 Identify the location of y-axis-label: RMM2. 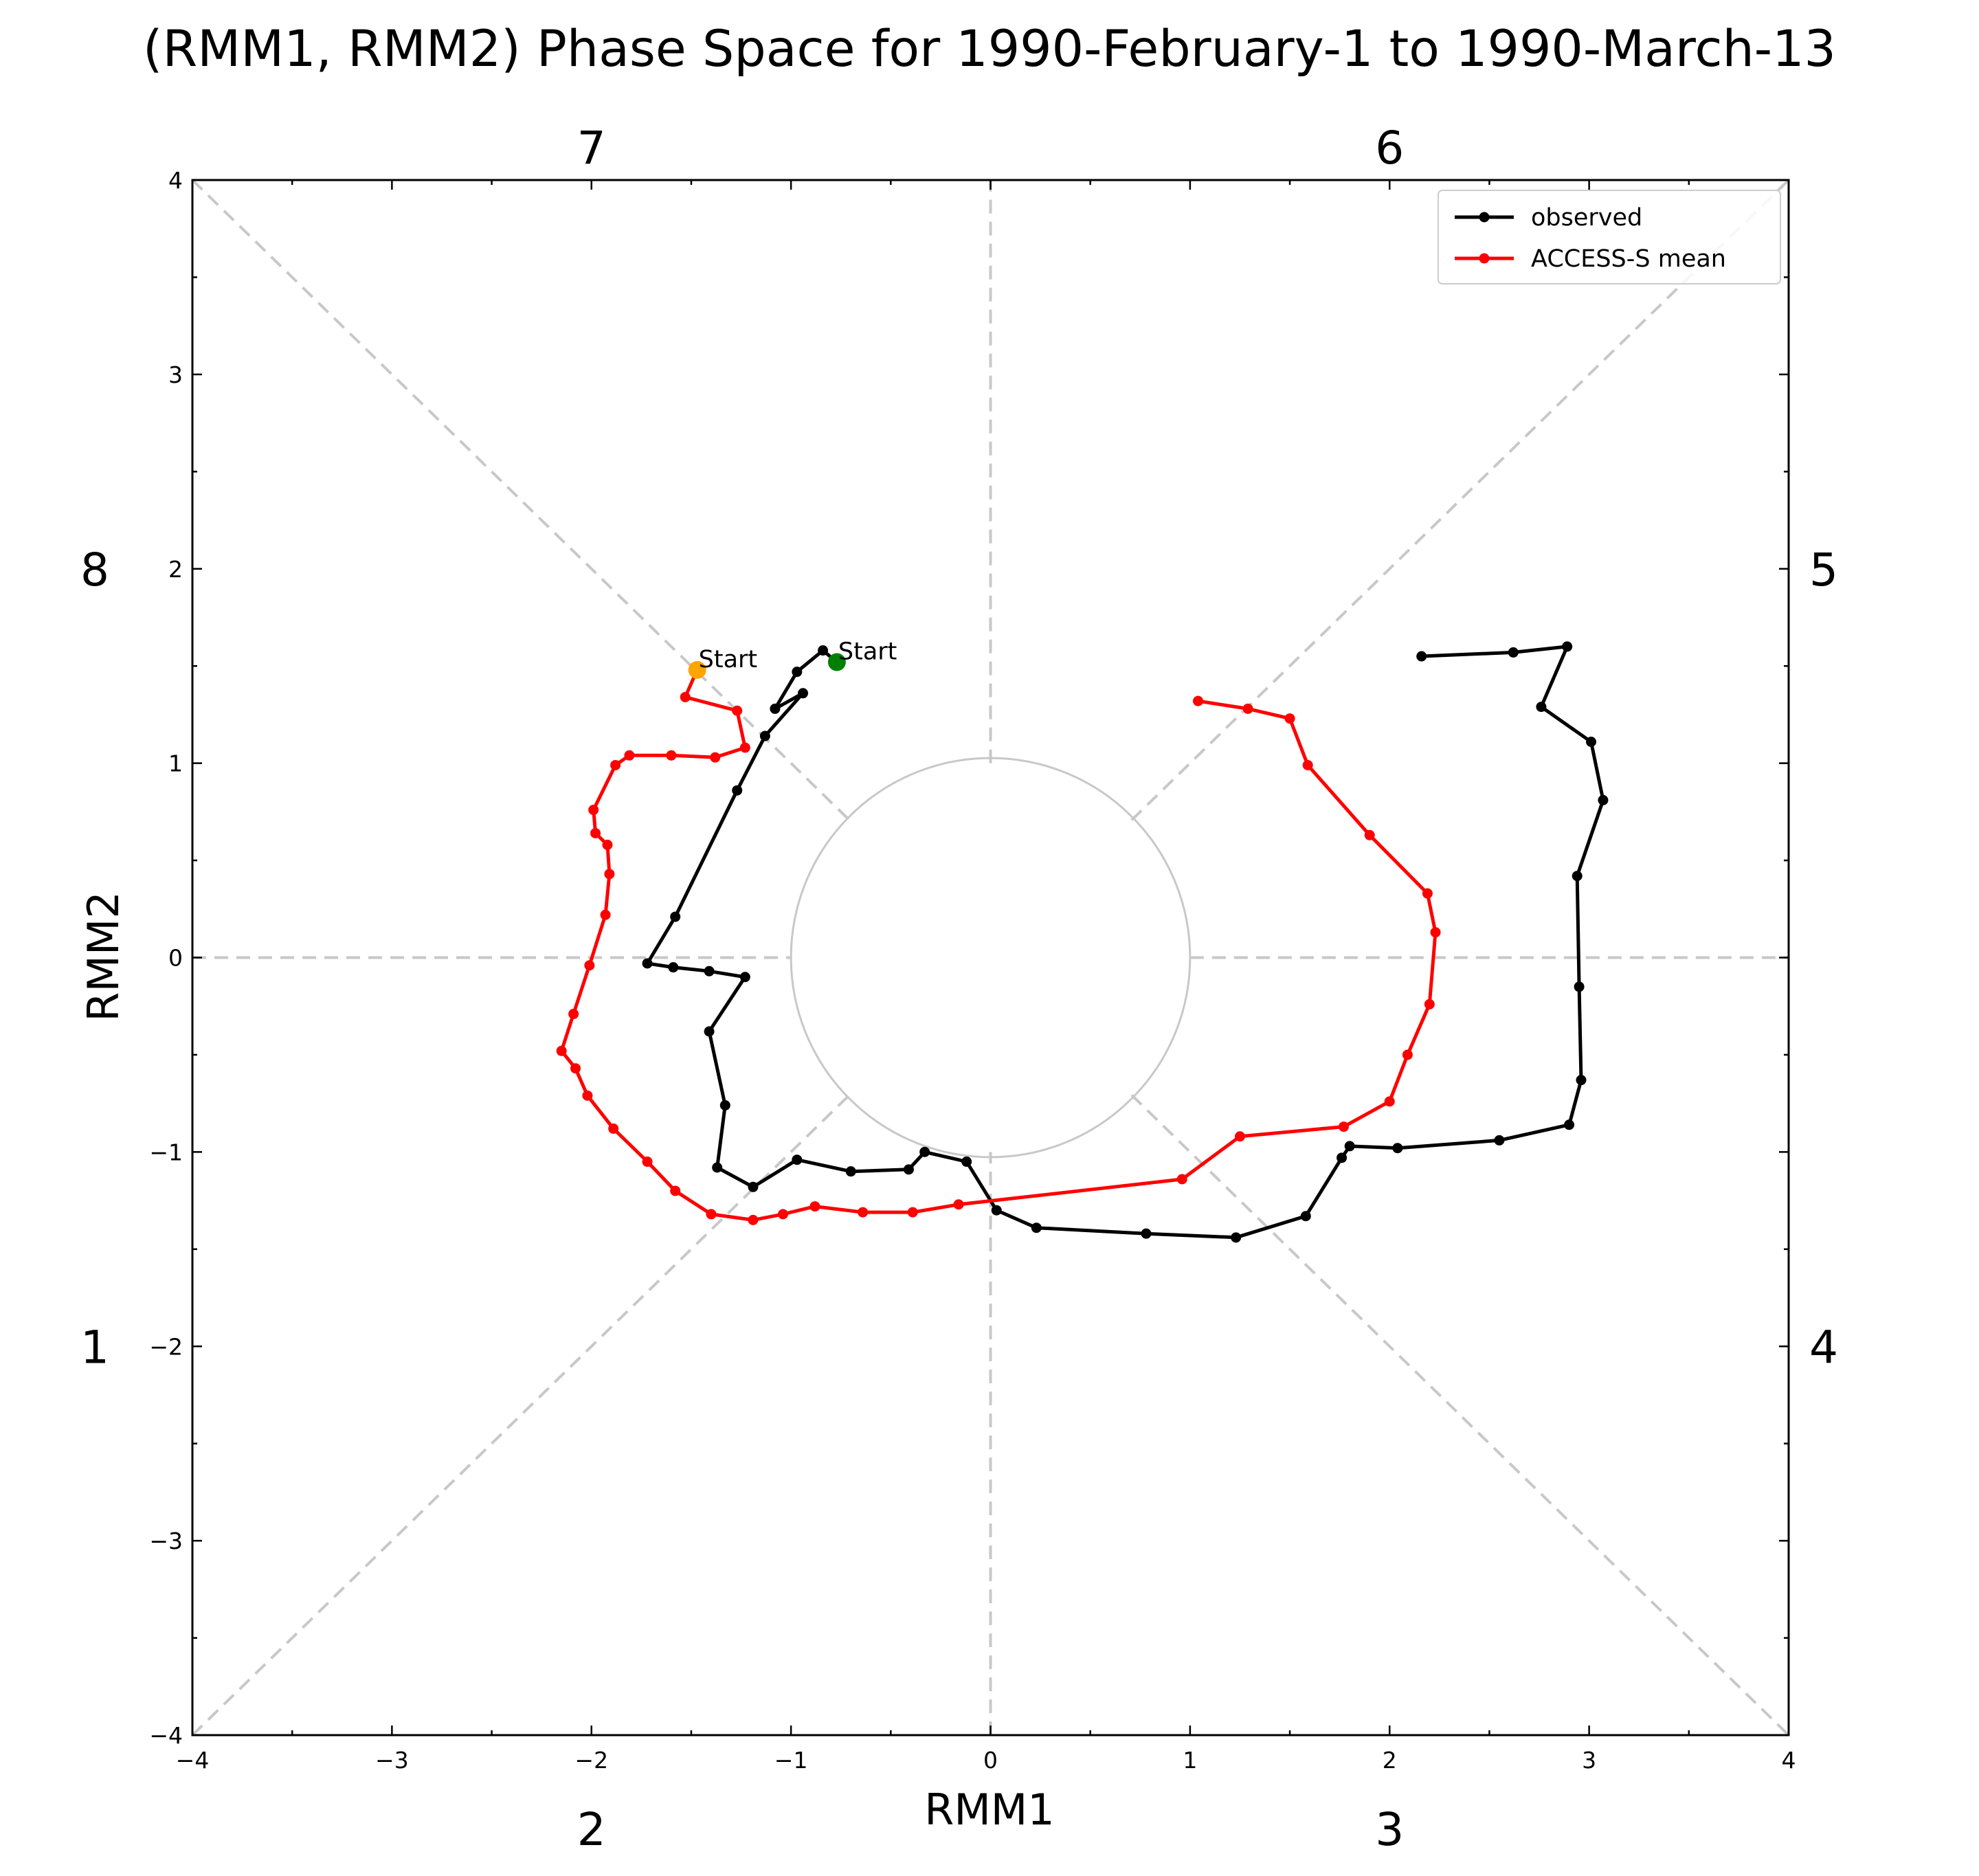
(103, 957).